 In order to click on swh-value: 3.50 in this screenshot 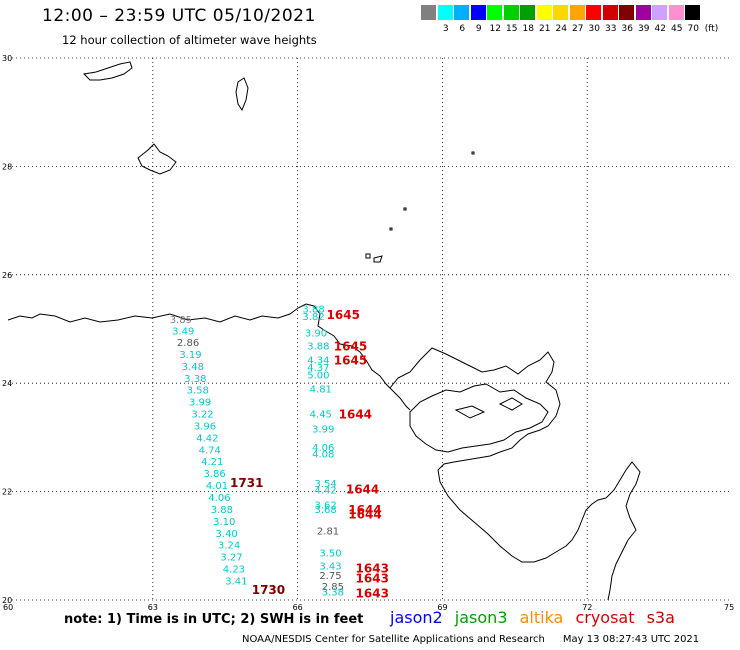, I will do `click(330, 553)`.